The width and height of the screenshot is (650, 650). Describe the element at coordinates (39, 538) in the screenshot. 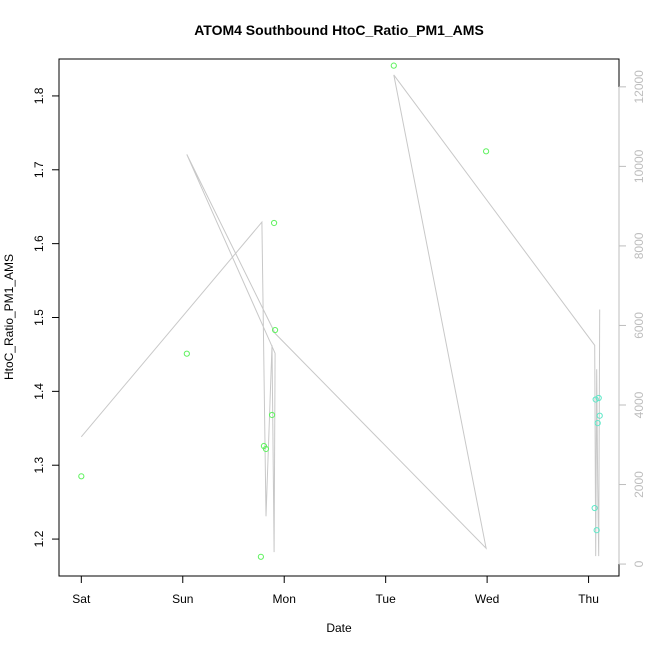

I see `y-tick-label: 1.2` at that location.